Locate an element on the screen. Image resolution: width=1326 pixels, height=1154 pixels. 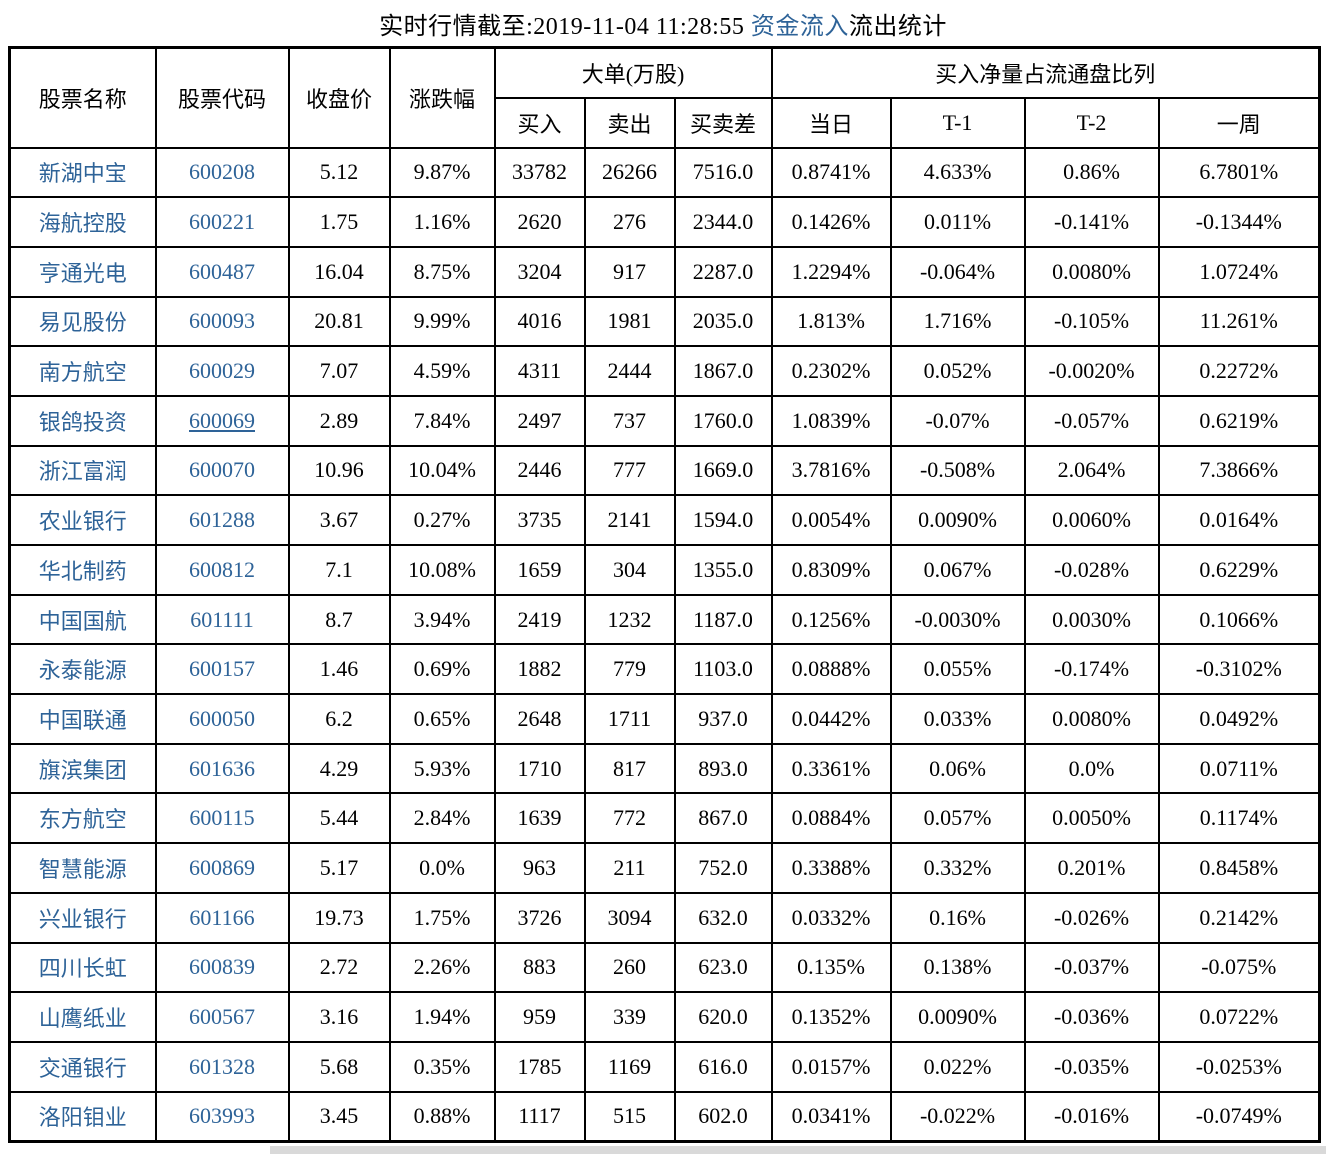
t2-cell: 0.201% is located at coordinates (1091, 868).